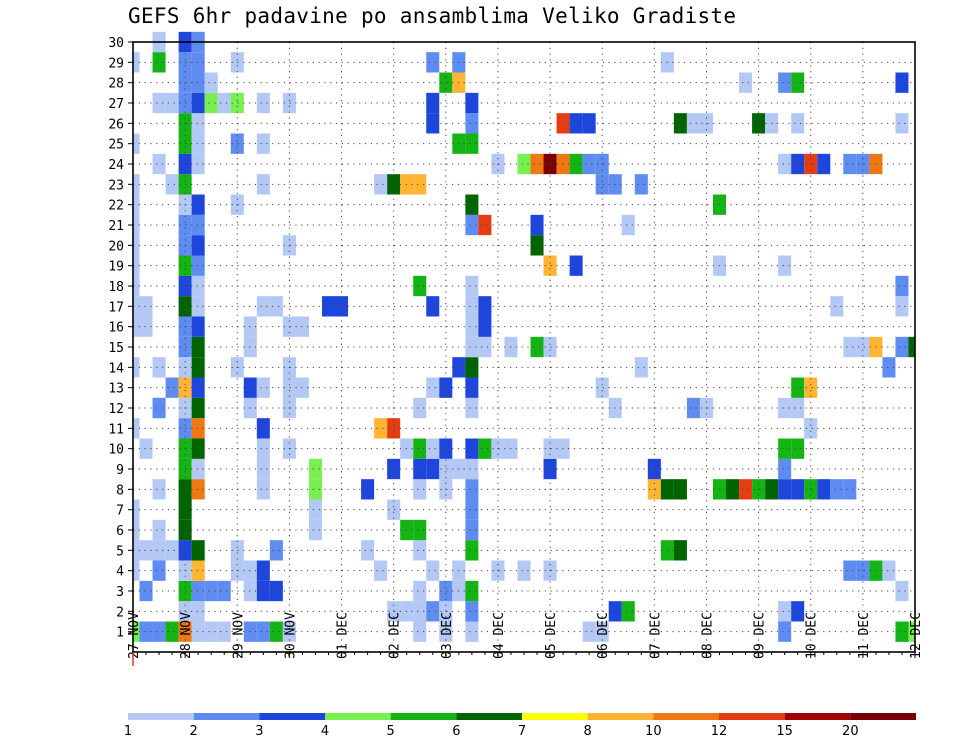  Describe the element at coordinates (499, 635) in the screenshot. I see `x-tick-label: 04 DEC` at that location.